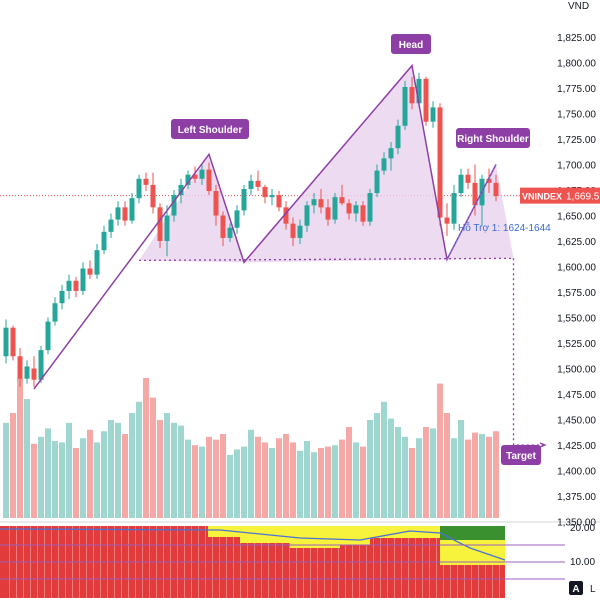  What do you see at coordinates (576, 64) in the screenshot?
I see `y-tick-label: 1,800.00` at bounding box center [576, 64].